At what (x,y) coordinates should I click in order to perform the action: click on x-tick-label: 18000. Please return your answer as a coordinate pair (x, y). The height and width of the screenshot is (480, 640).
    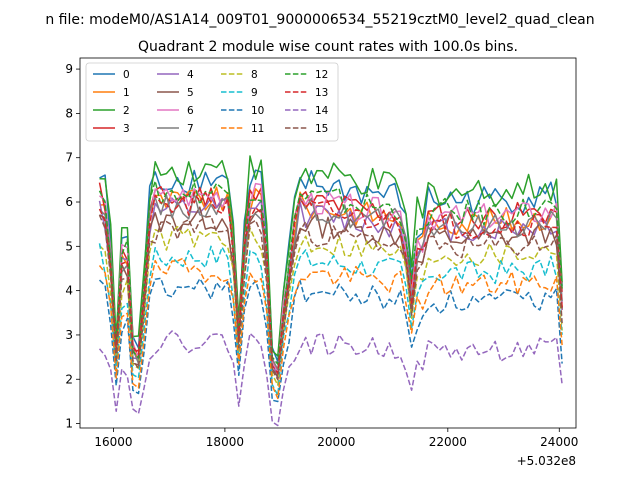
    Looking at the image, I should click on (225, 442).